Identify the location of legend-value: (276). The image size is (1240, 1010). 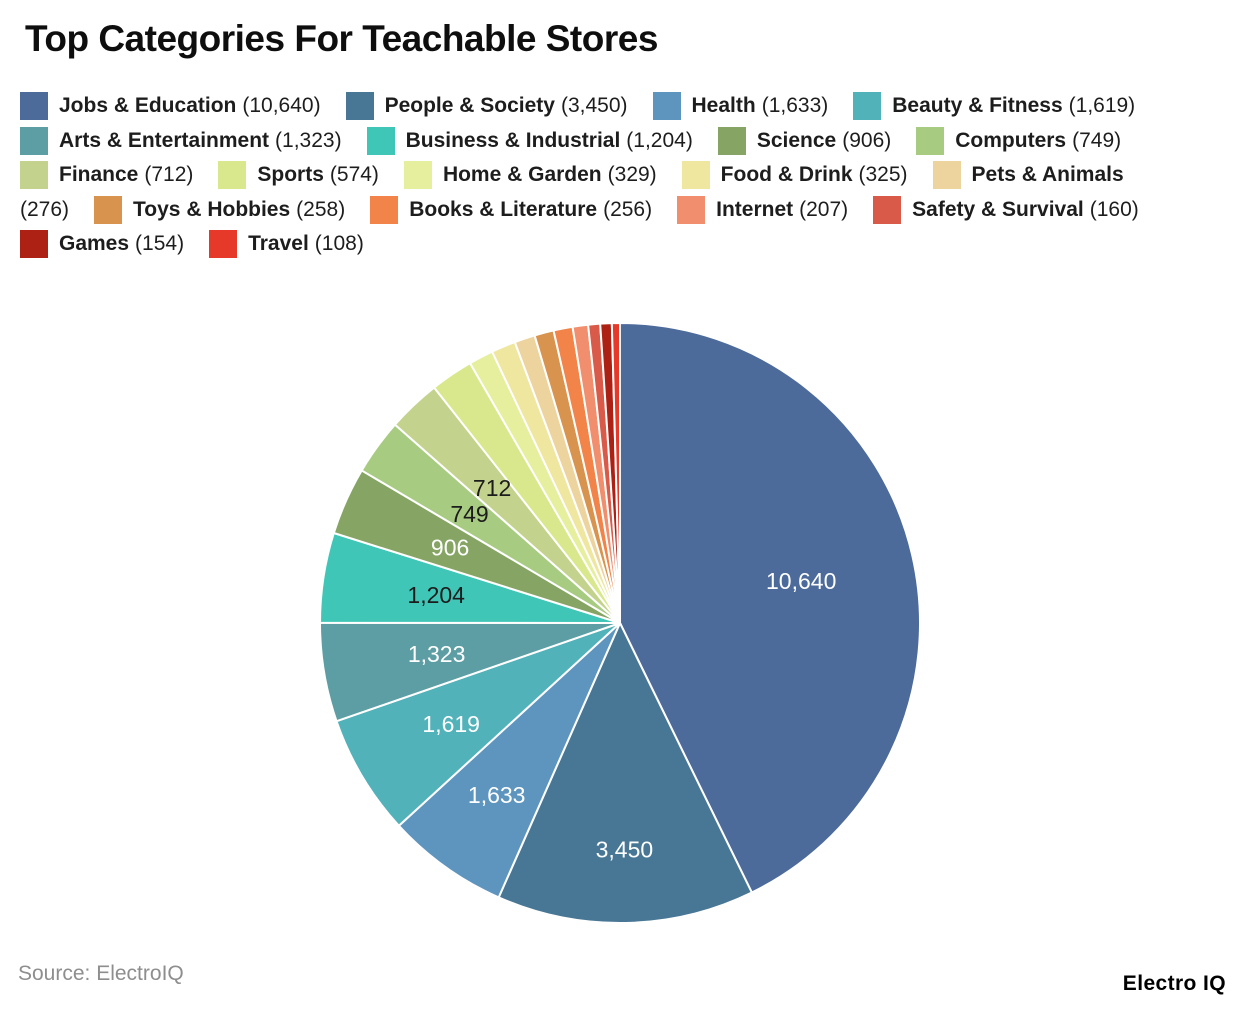
(45, 209).